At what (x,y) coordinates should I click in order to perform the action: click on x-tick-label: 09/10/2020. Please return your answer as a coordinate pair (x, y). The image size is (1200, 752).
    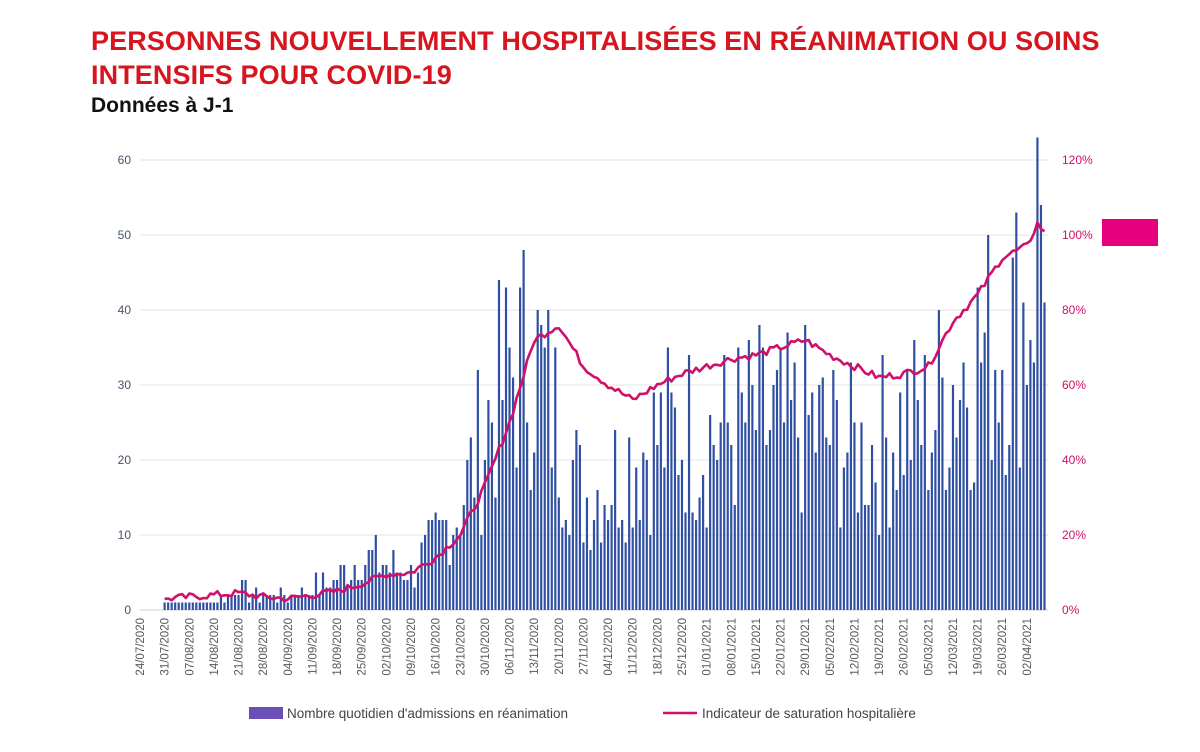
    Looking at the image, I should click on (412, 647).